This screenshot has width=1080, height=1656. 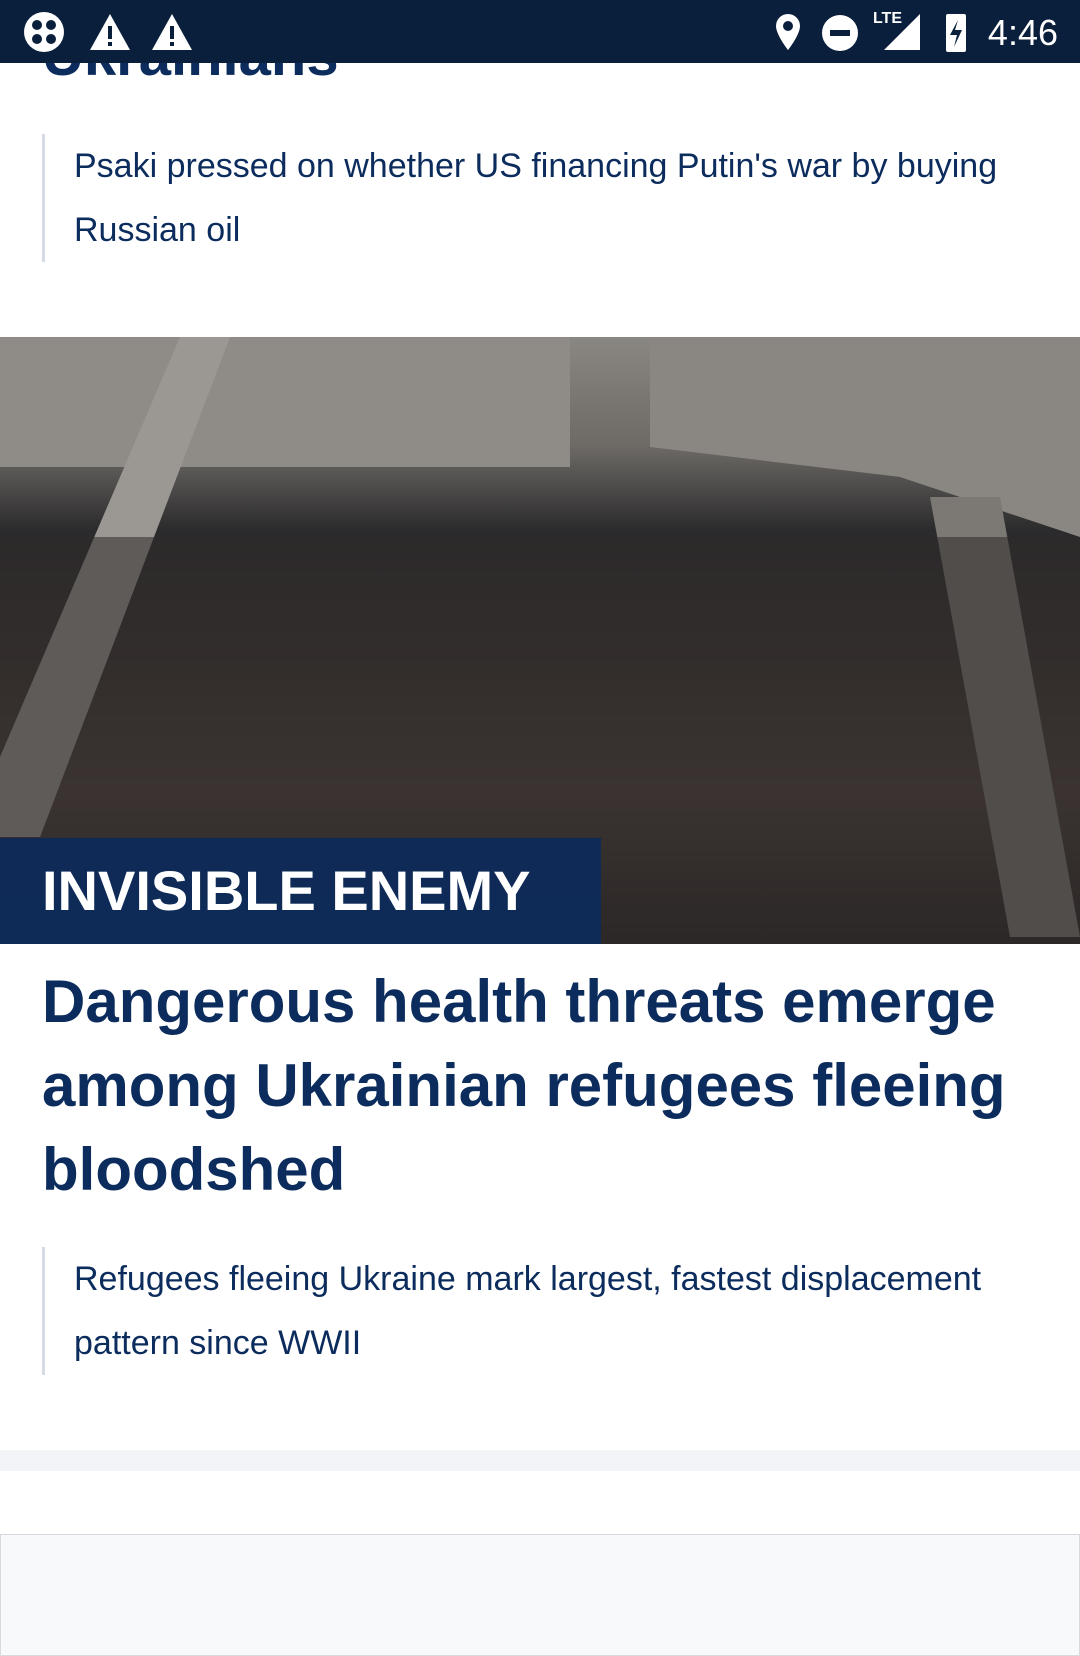 What do you see at coordinates (887, 18) in the screenshot?
I see `network-type: LTE` at bounding box center [887, 18].